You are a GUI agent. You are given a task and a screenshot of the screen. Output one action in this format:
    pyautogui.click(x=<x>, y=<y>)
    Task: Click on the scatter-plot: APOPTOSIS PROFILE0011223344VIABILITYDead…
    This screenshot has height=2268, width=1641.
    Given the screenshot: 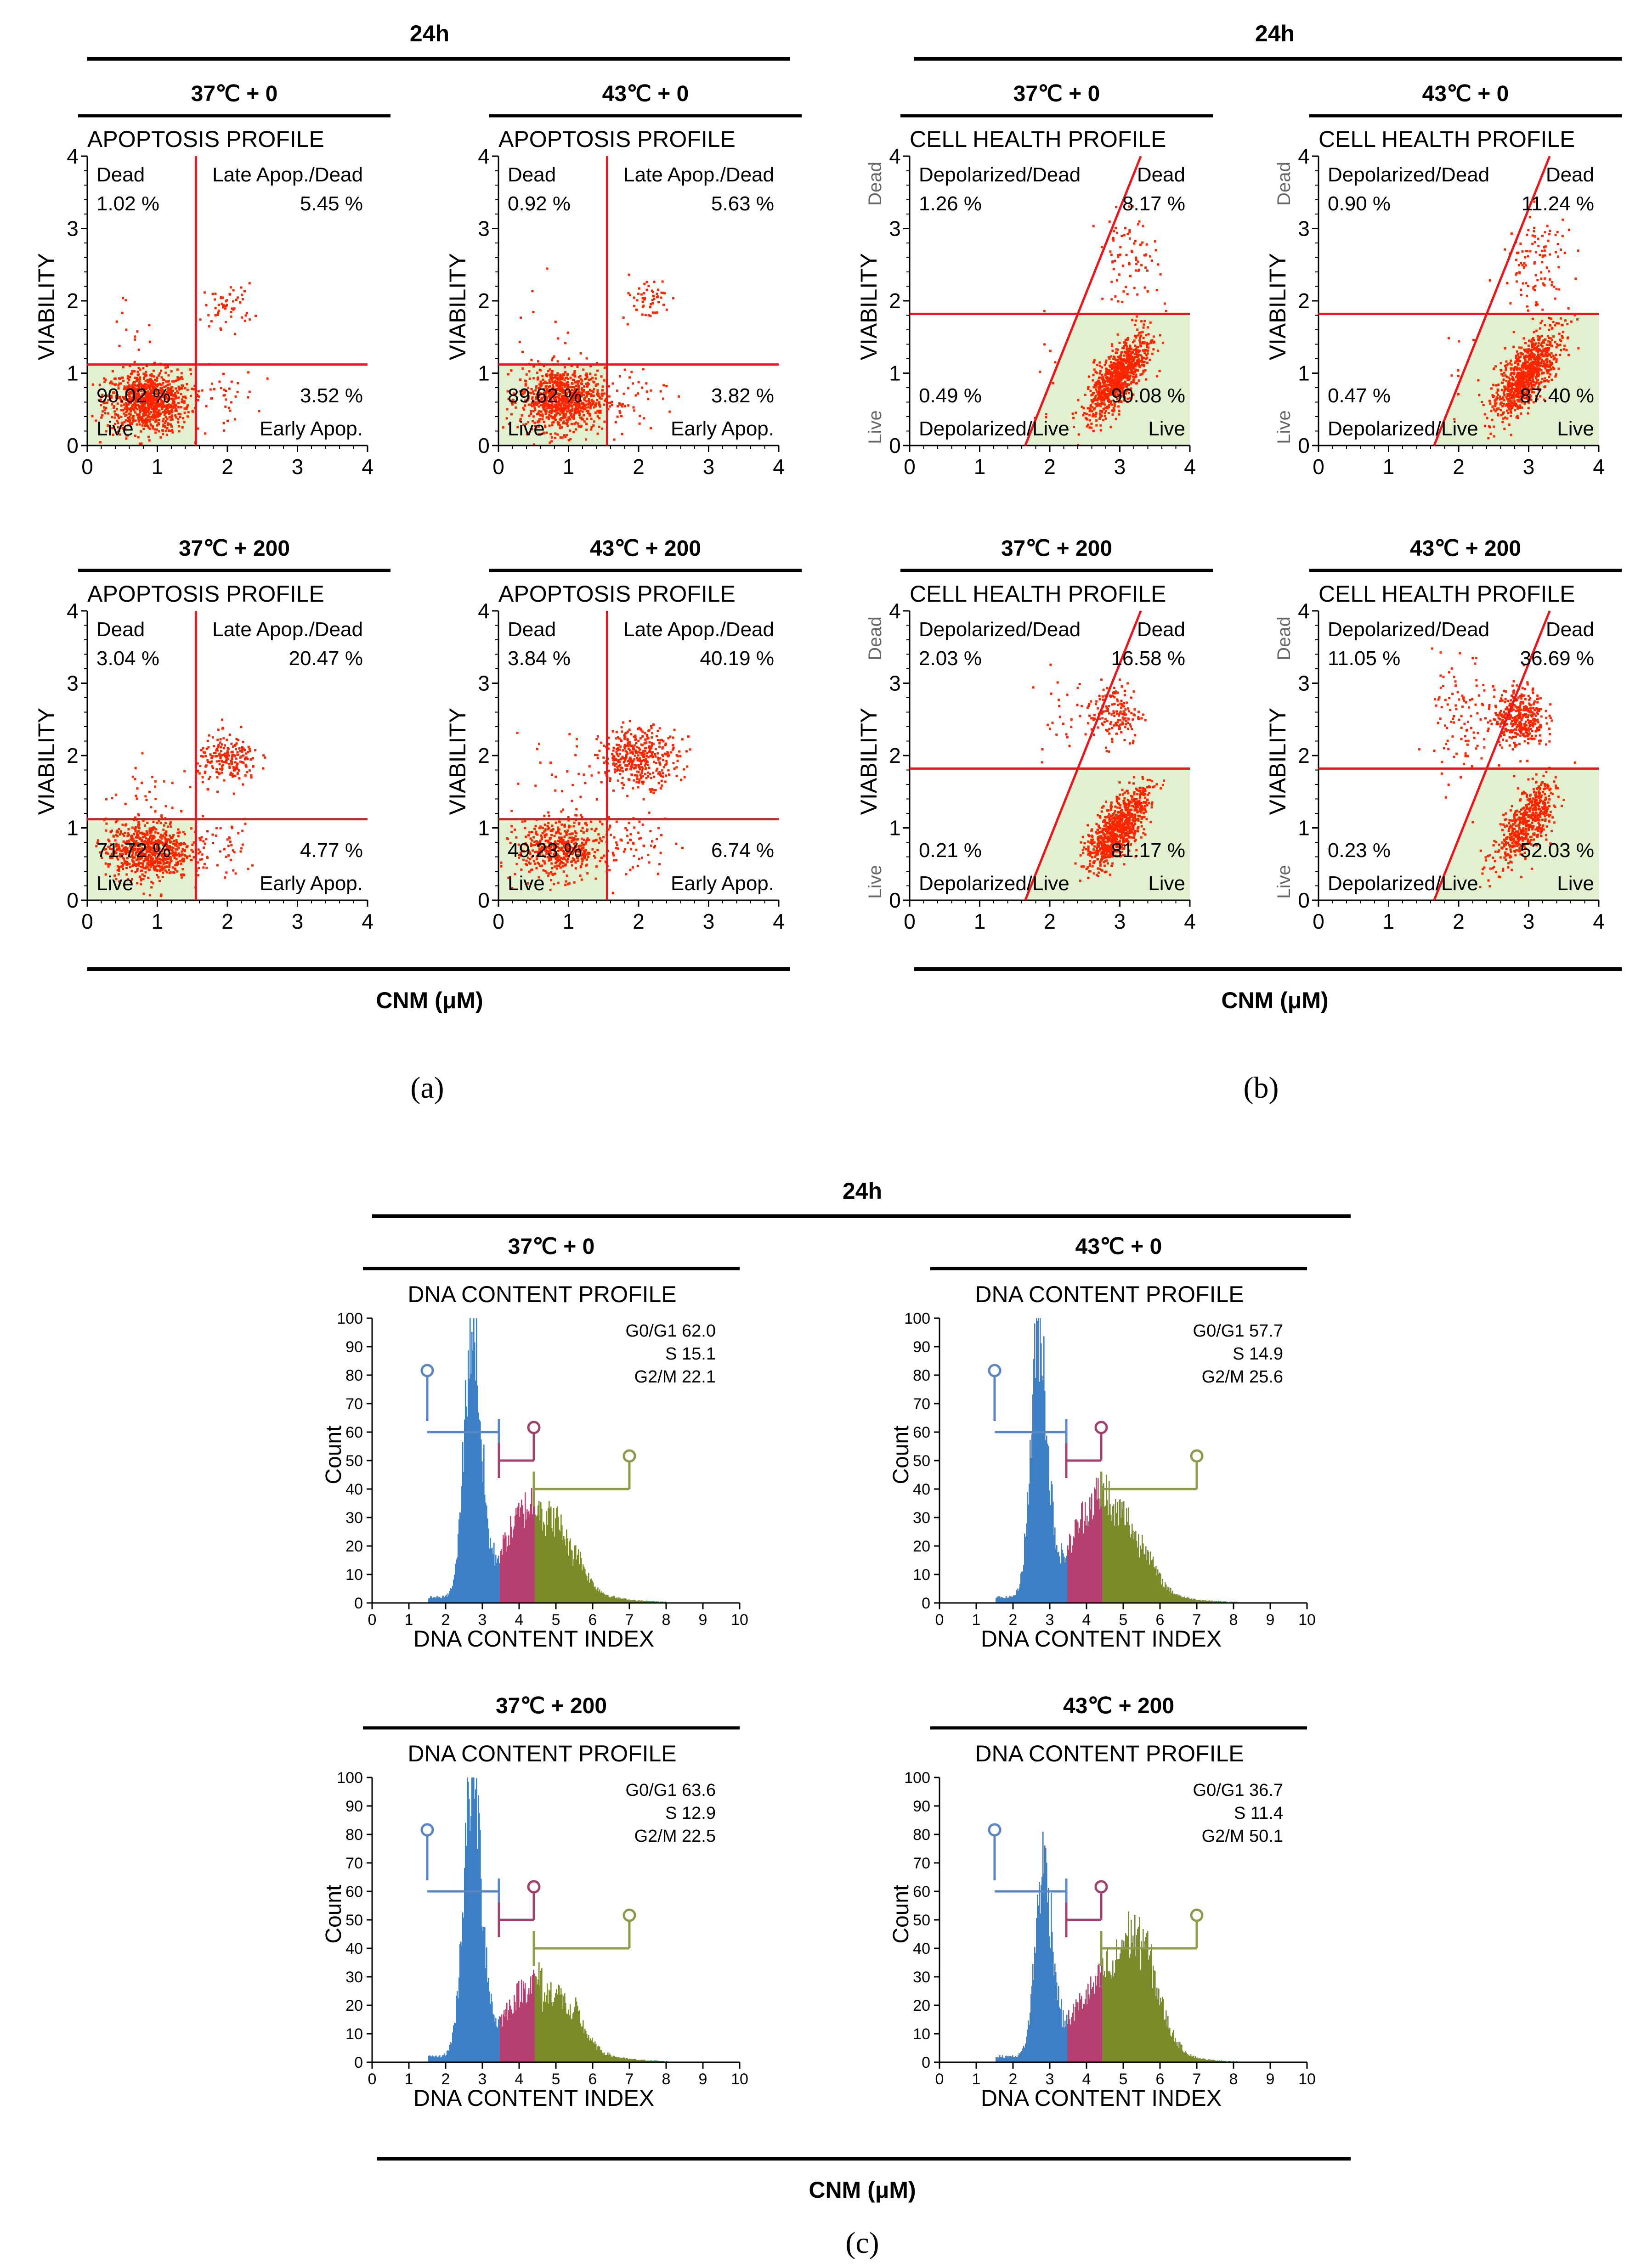 What is the action you would take?
    pyautogui.click(x=204, y=757)
    